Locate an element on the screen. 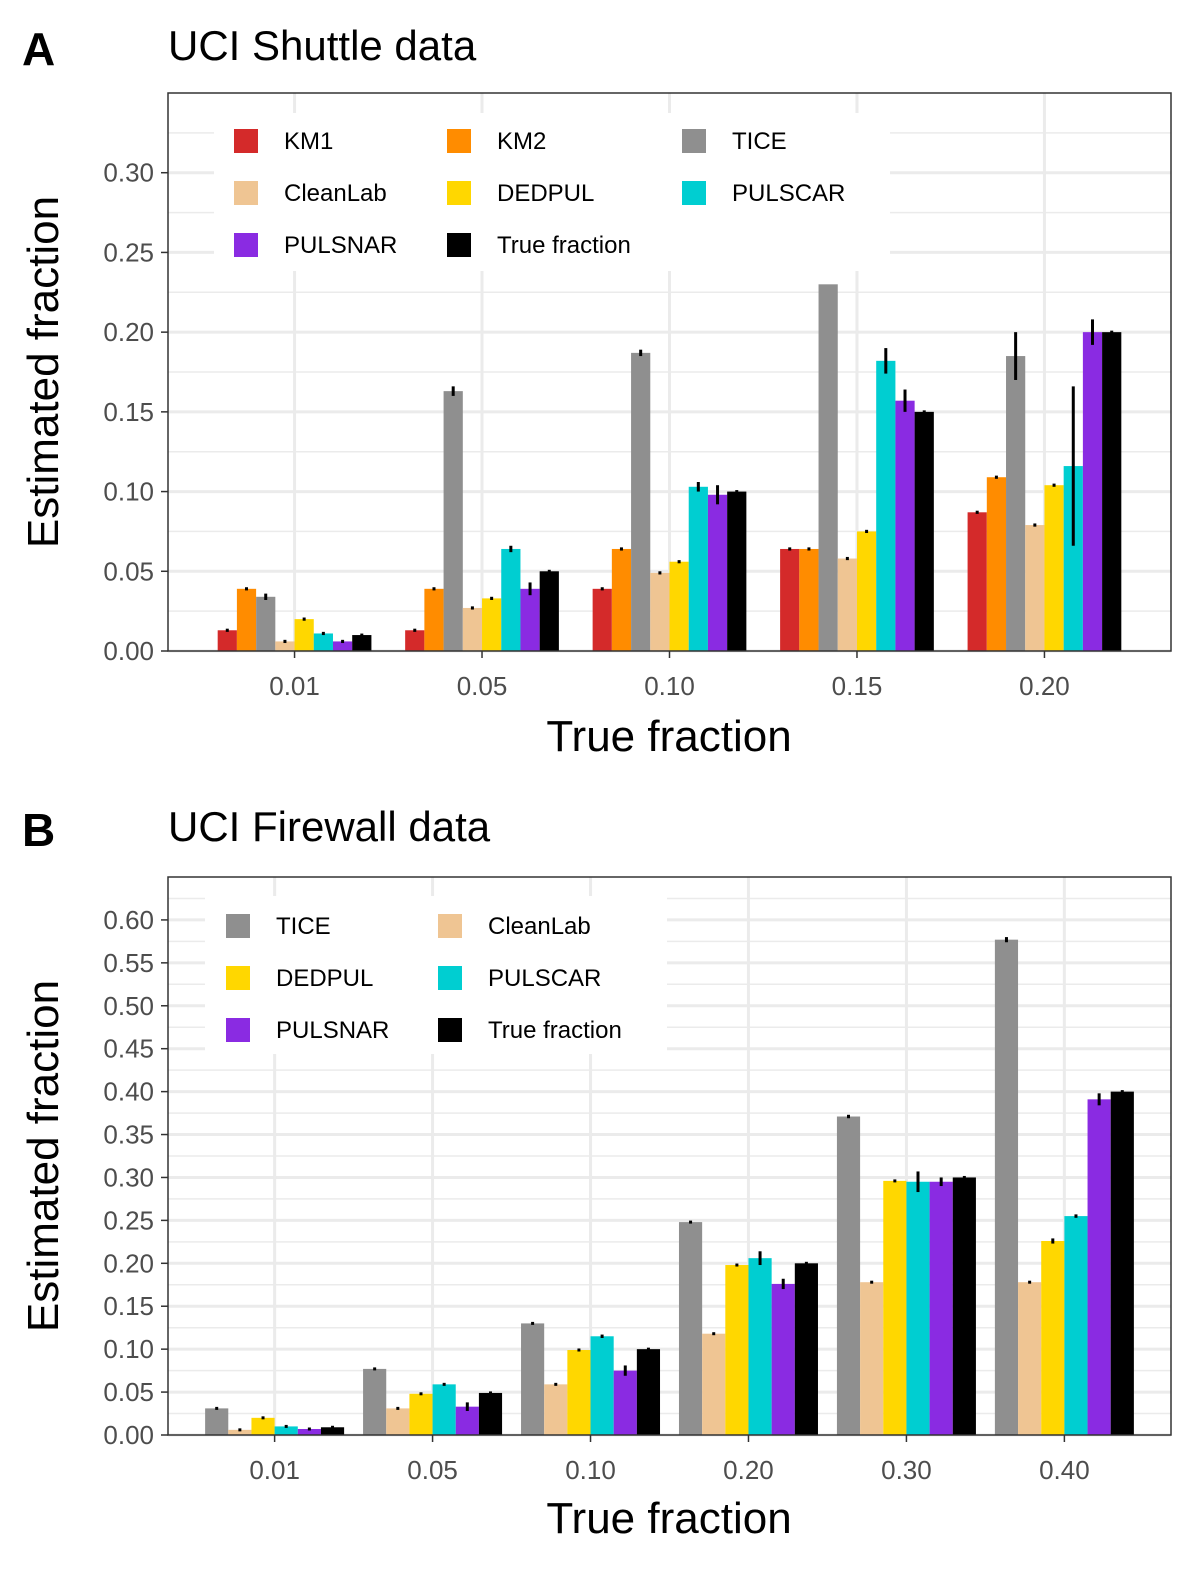 The width and height of the screenshot is (1200, 1575). bar-pulscar-0.15 is located at coordinates (886, 505).